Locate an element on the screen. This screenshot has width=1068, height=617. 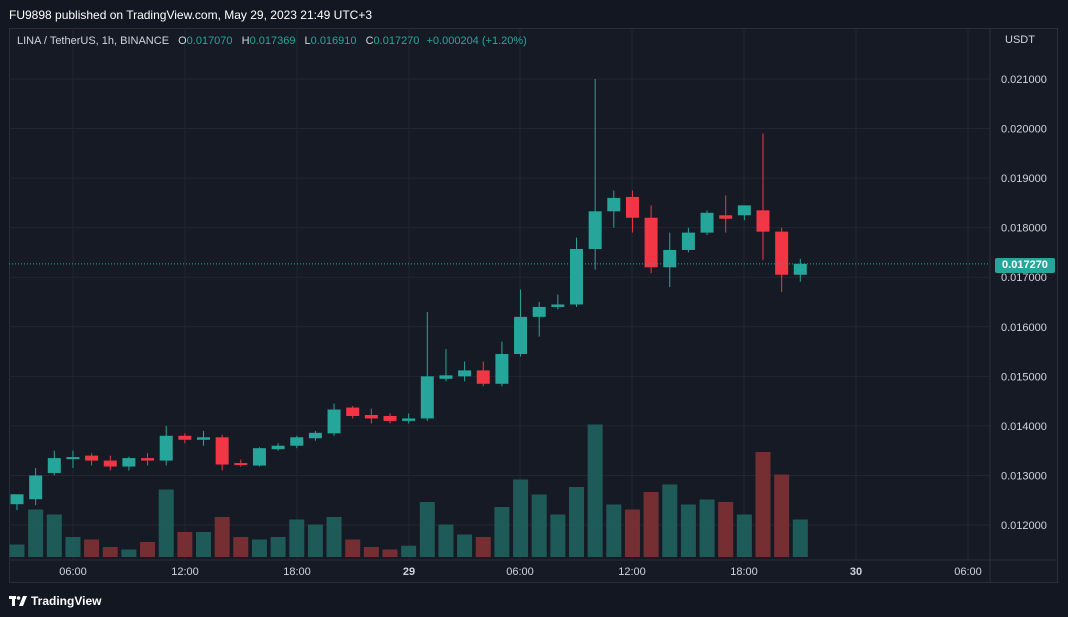
low-label: L is located at coordinates (307, 41).